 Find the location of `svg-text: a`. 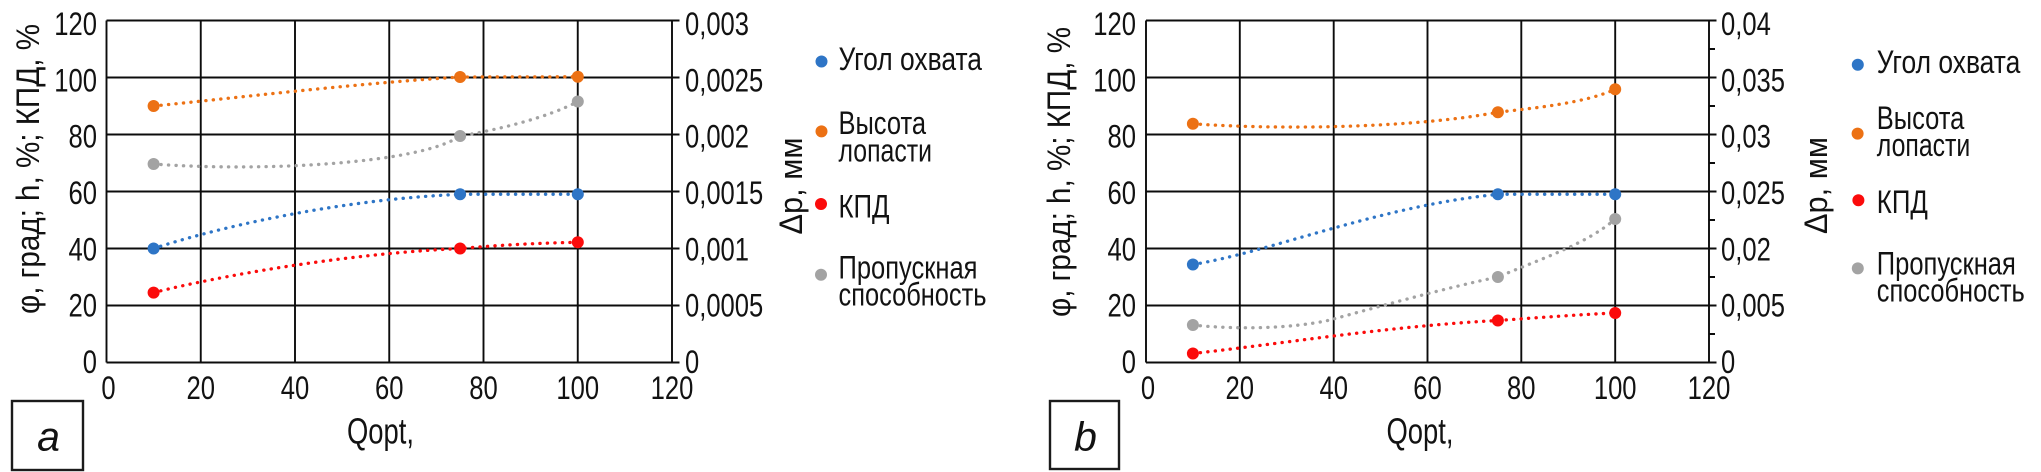

svg-text: a is located at coordinates (48, 437).